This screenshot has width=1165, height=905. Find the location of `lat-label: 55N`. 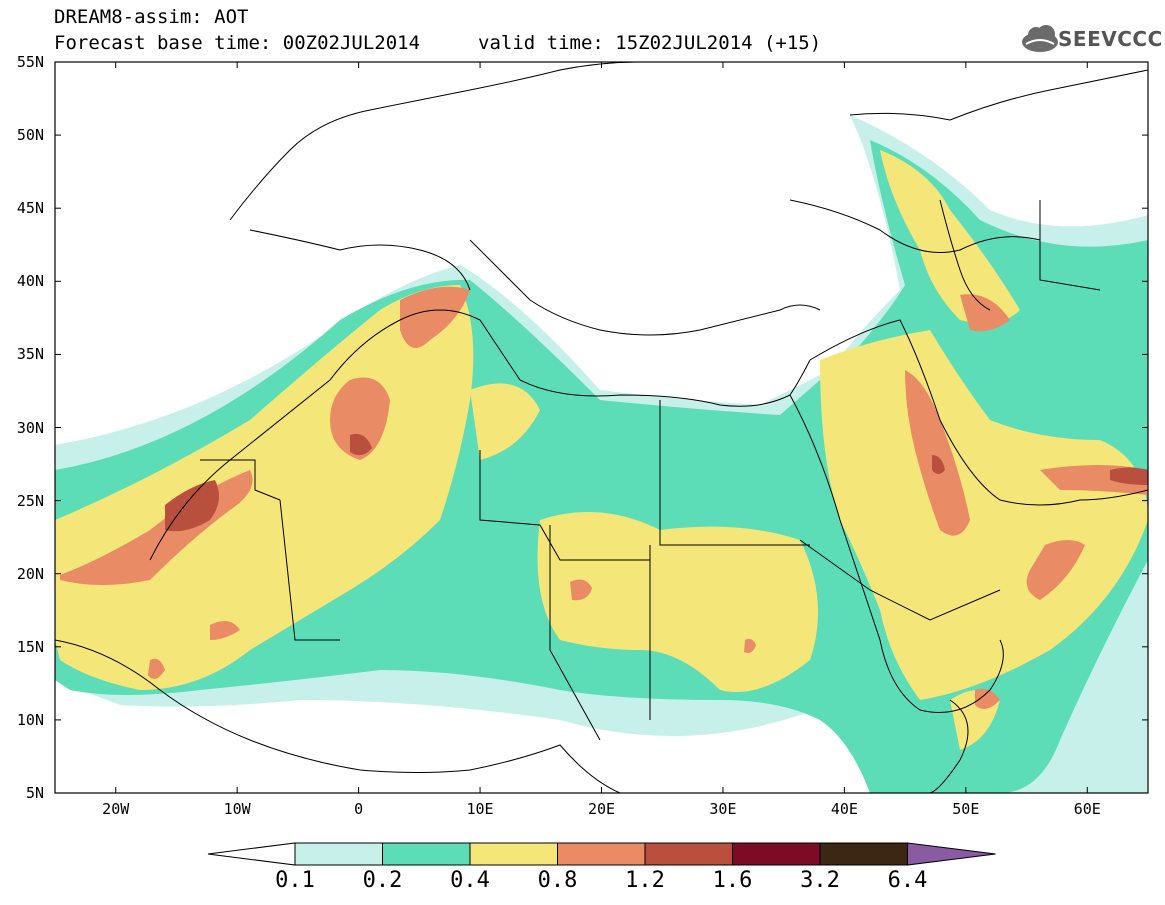

lat-label: 55N is located at coordinates (30, 62).